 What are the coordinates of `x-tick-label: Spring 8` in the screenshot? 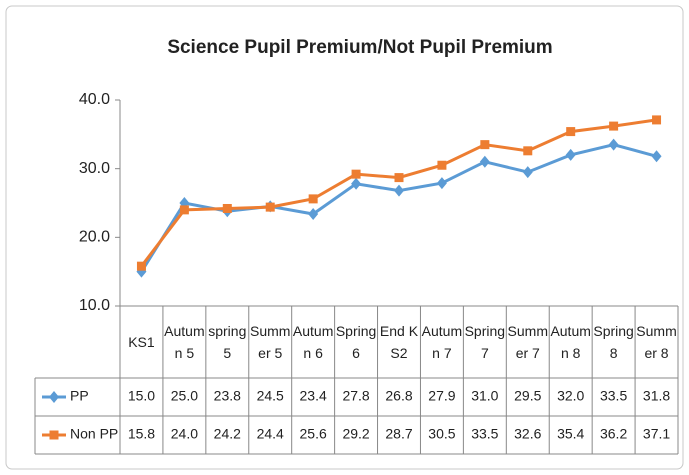 It's located at (613, 342).